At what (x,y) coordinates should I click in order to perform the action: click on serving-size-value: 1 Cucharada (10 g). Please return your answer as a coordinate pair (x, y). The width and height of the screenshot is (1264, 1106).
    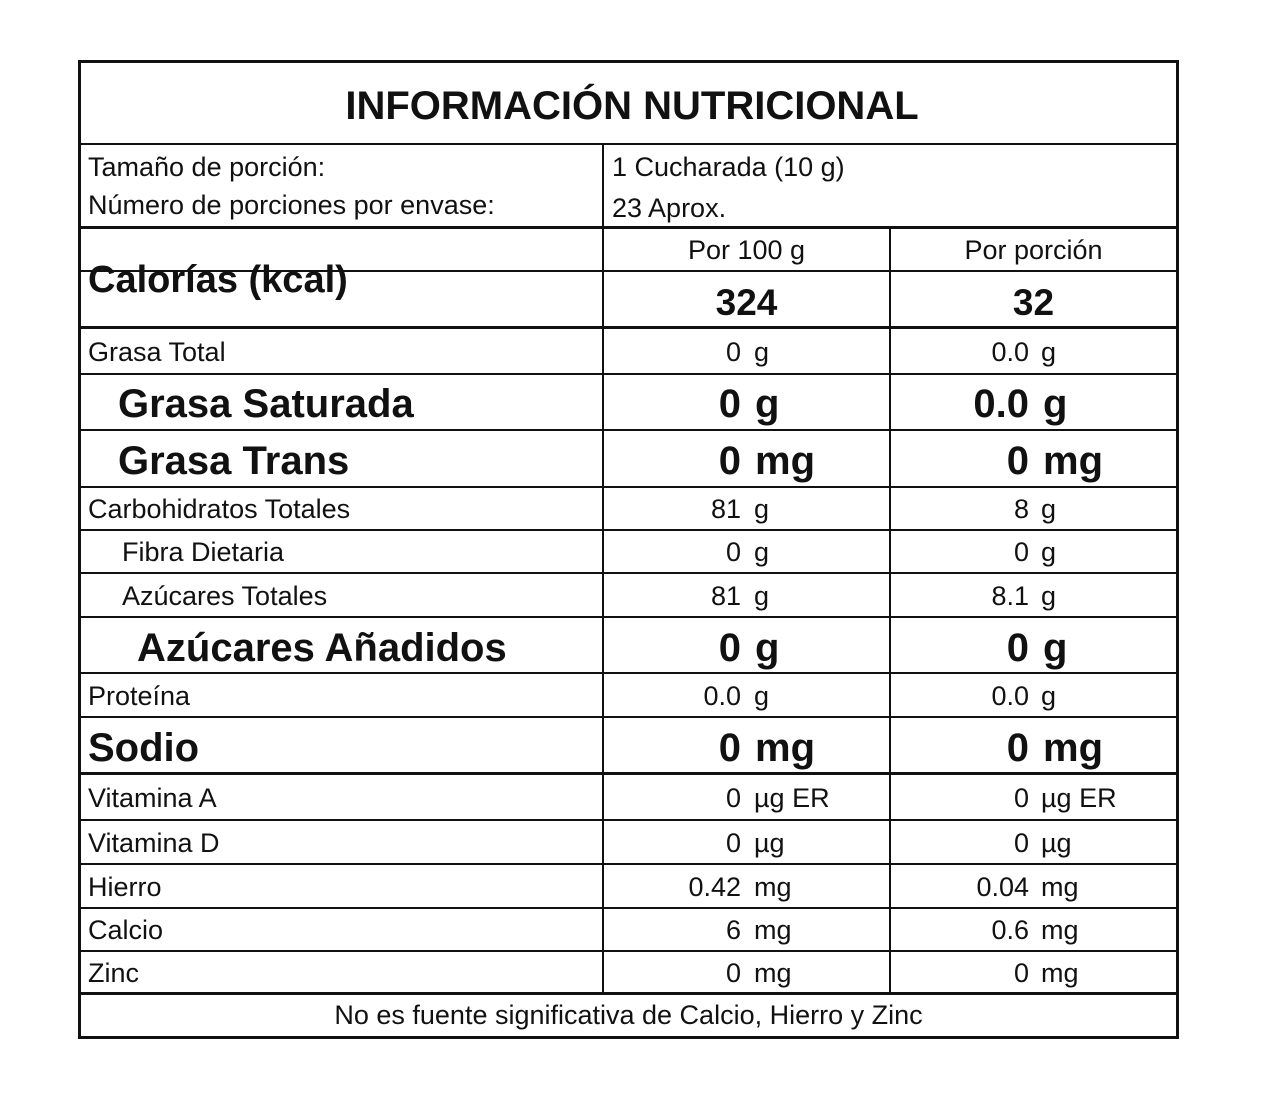
    Looking at the image, I should click on (728, 167).